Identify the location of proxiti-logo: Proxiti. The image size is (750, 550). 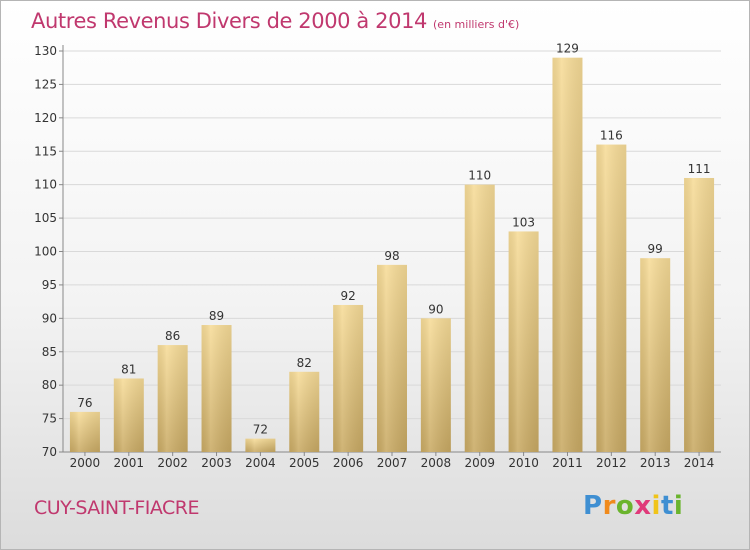
(633, 506).